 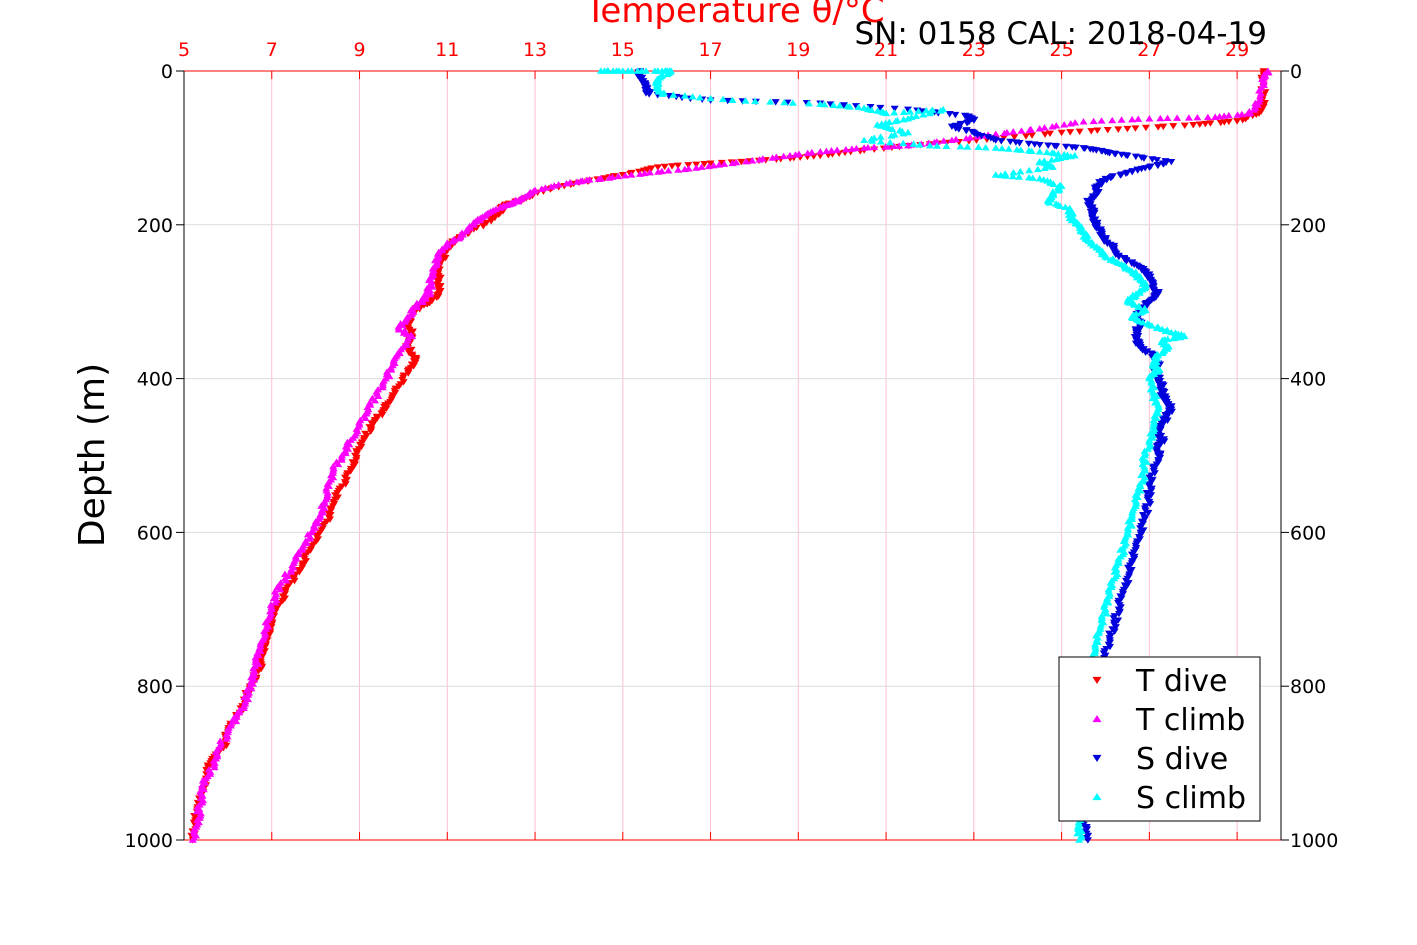 I want to click on y-tick-label-right: 1000, so click(x=1314, y=841).